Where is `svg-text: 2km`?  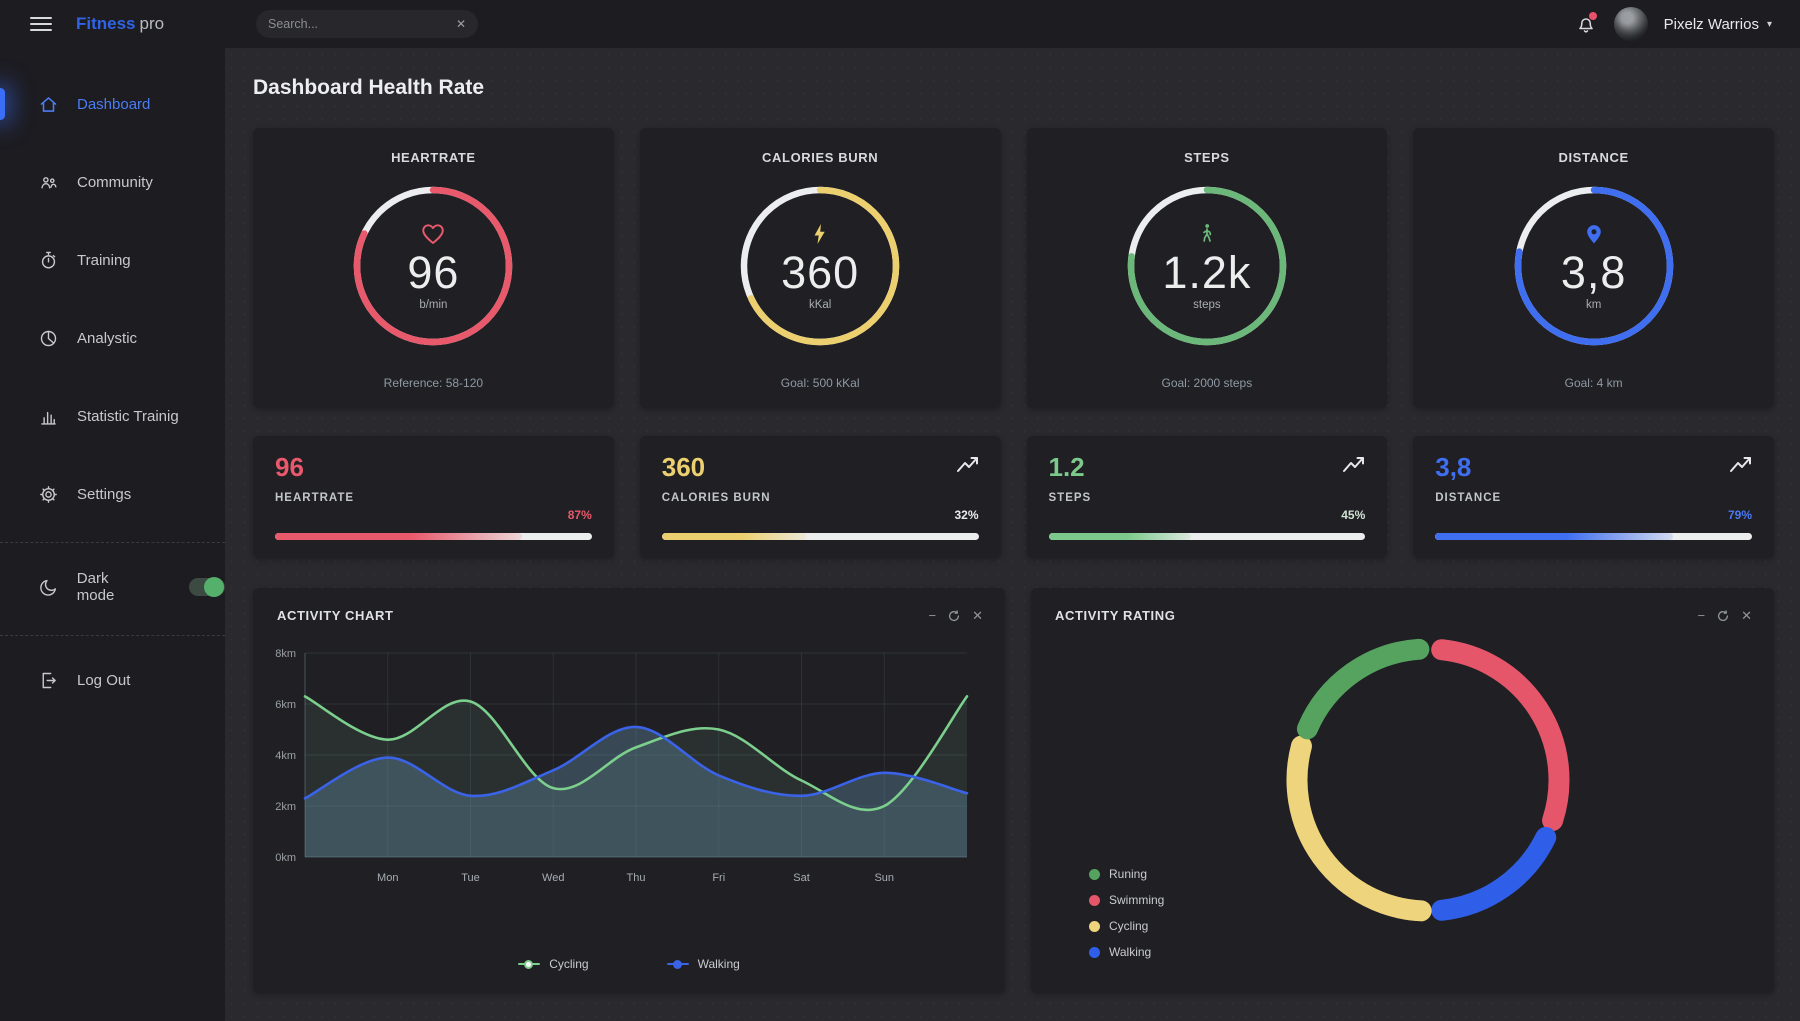 svg-text: 2km is located at coordinates (285, 807).